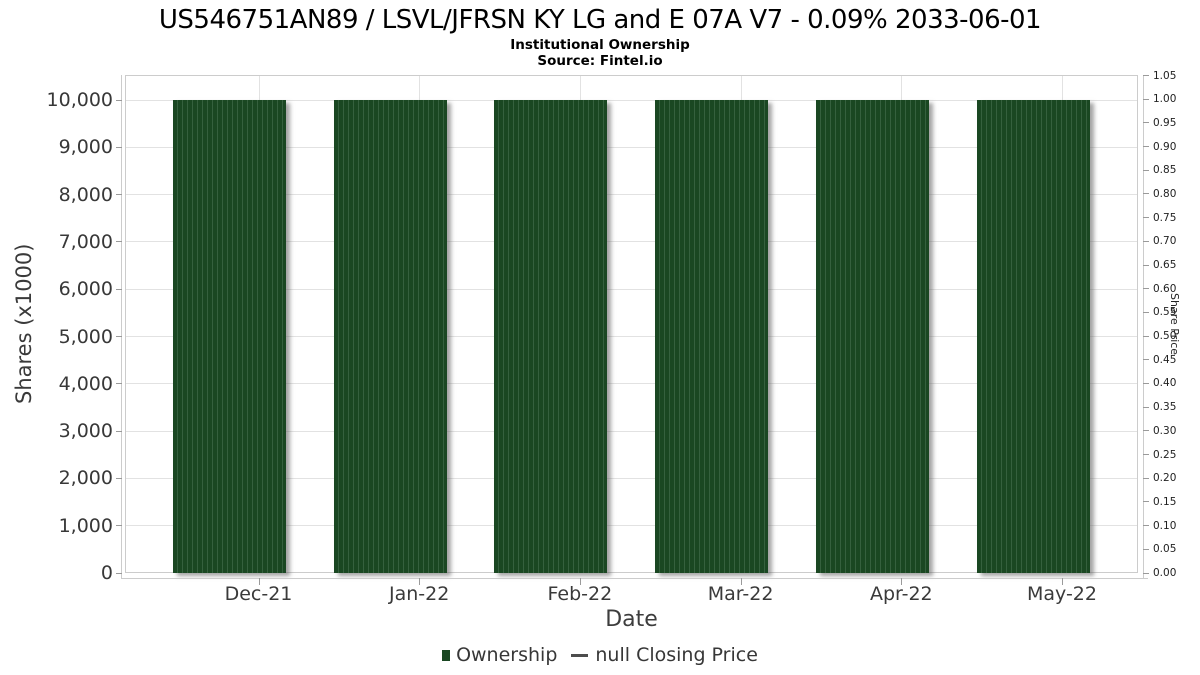  I want to click on y-left-tick-label: 5,000, so click(85, 336).